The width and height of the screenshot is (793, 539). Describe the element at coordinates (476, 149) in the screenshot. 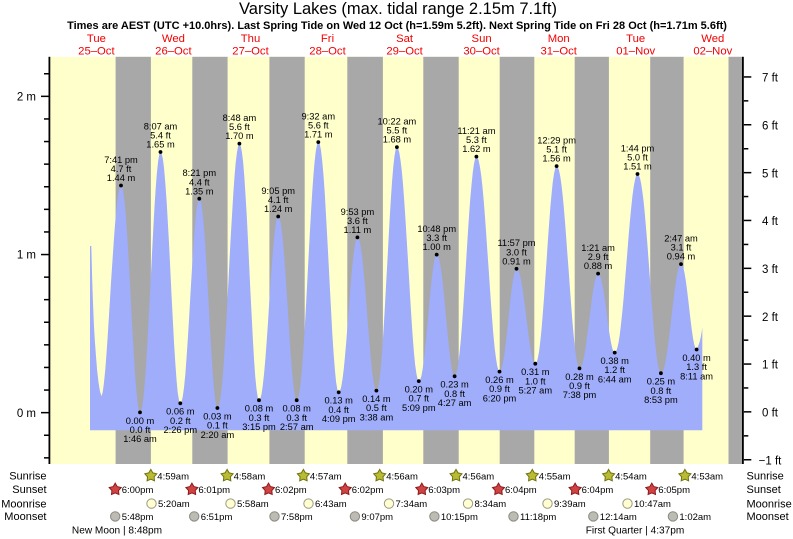

I see `svg-text: 1.62 m` at that location.